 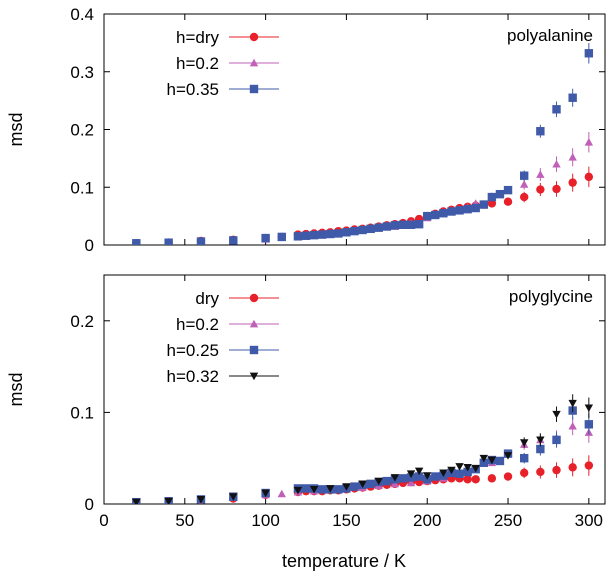 What do you see at coordinates (508, 520) in the screenshot?
I see `x-tick-label: 250` at bounding box center [508, 520].